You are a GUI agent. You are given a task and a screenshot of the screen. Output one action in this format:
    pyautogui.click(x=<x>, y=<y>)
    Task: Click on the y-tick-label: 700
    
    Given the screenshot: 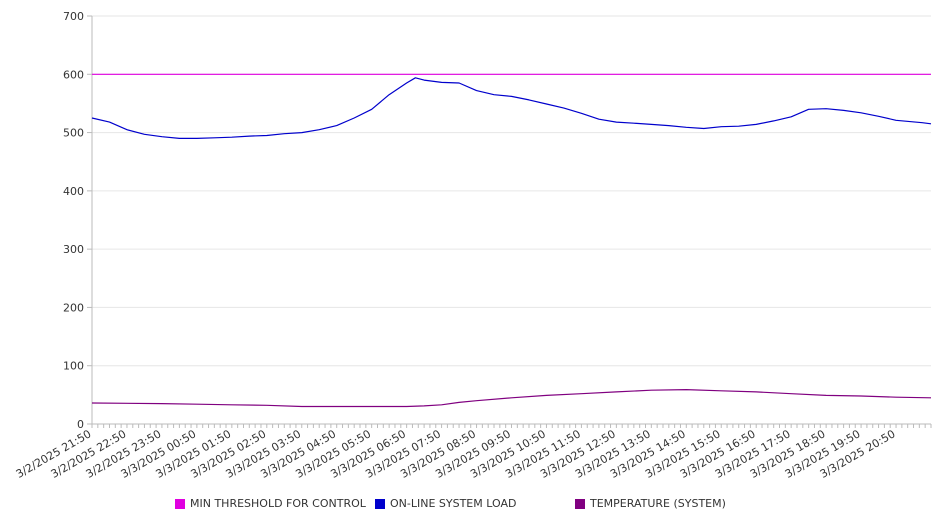 What is the action you would take?
    pyautogui.click(x=73, y=16)
    